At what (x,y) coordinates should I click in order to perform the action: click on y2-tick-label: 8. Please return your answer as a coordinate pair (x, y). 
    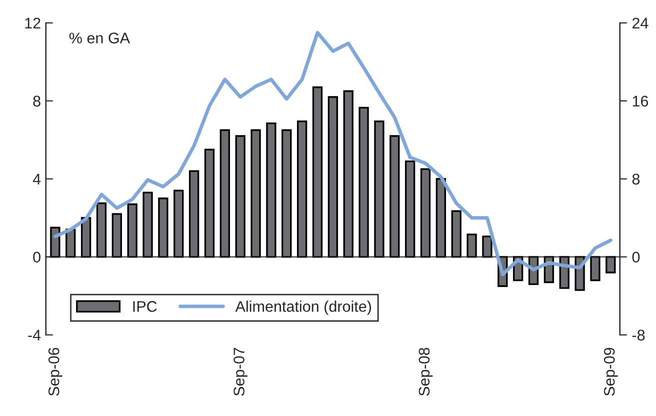
    Looking at the image, I should click on (636, 179).